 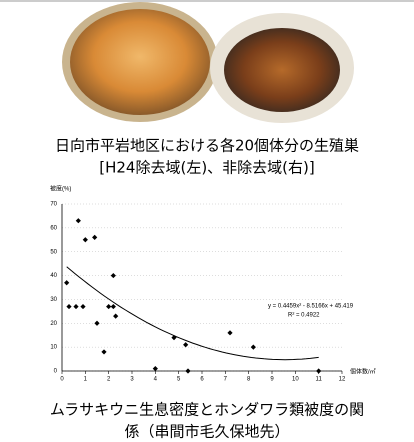 What do you see at coordinates (86, 380) in the screenshot?
I see `x-tick-label: 1` at bounding box center [86, 380].